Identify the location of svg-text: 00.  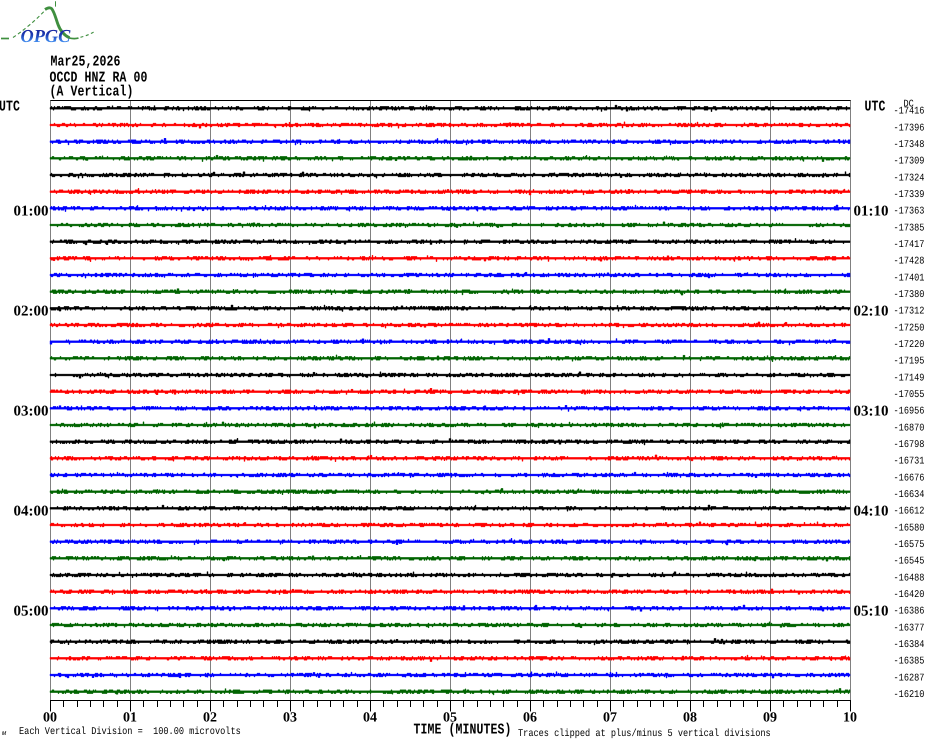
(50, 718).